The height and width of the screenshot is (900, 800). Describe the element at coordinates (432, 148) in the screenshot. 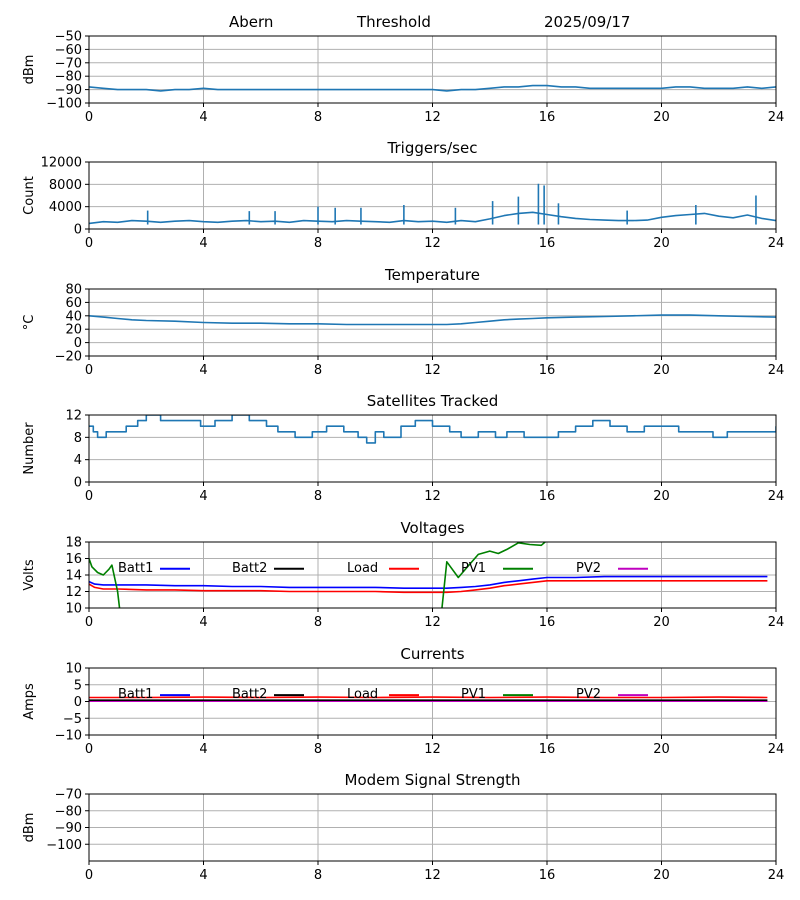

I see `chart-title: Triggers/sec` at that location.